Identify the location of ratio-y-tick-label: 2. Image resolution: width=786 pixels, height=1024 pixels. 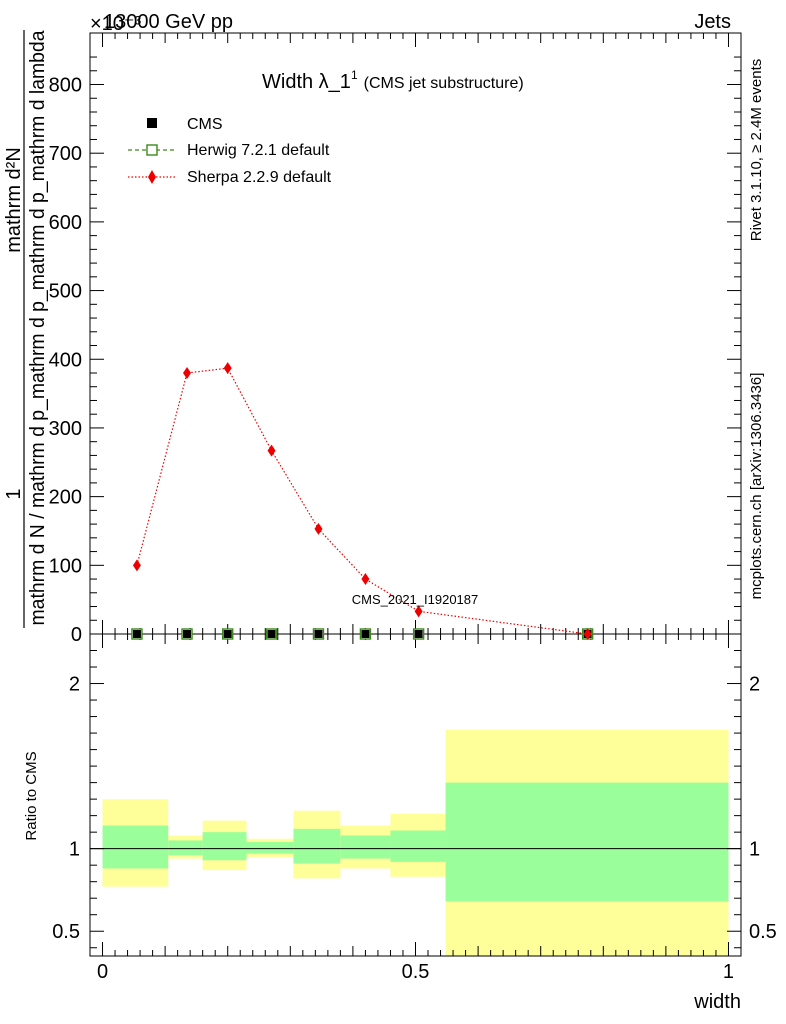
(74, 685).